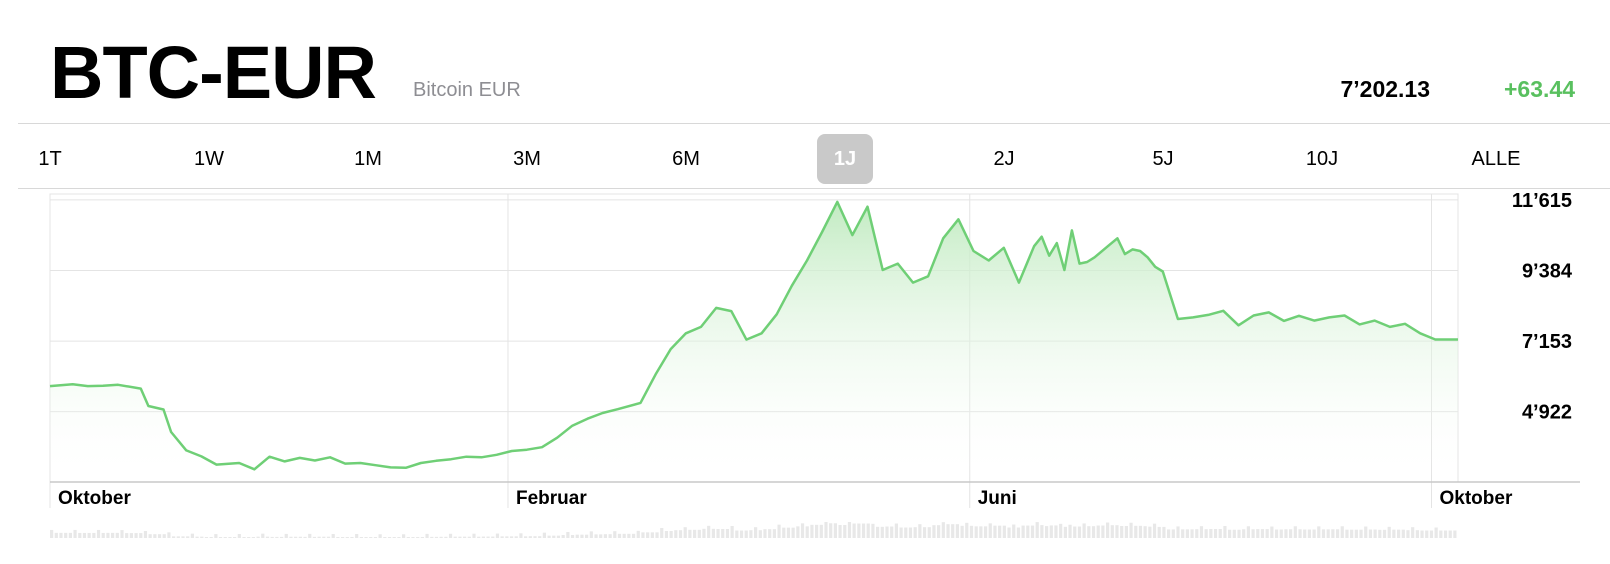  I want to click on y-tick-label: 11’615, so click(1542, 201).